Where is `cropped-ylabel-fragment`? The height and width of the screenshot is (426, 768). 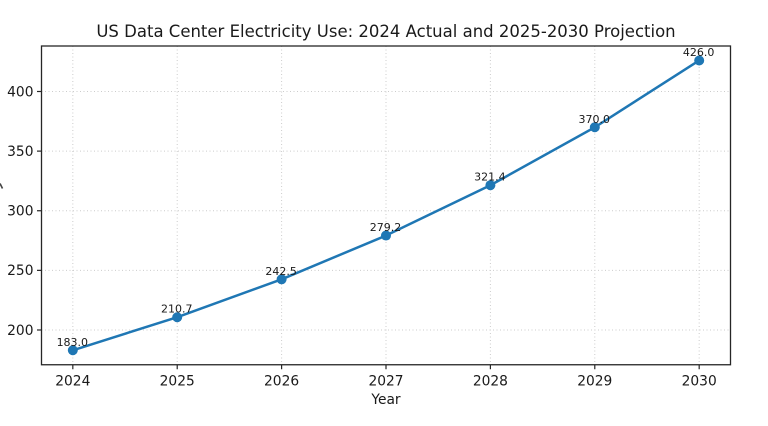
cropped-ylabel-fragment is located at coordinates (2, 186).